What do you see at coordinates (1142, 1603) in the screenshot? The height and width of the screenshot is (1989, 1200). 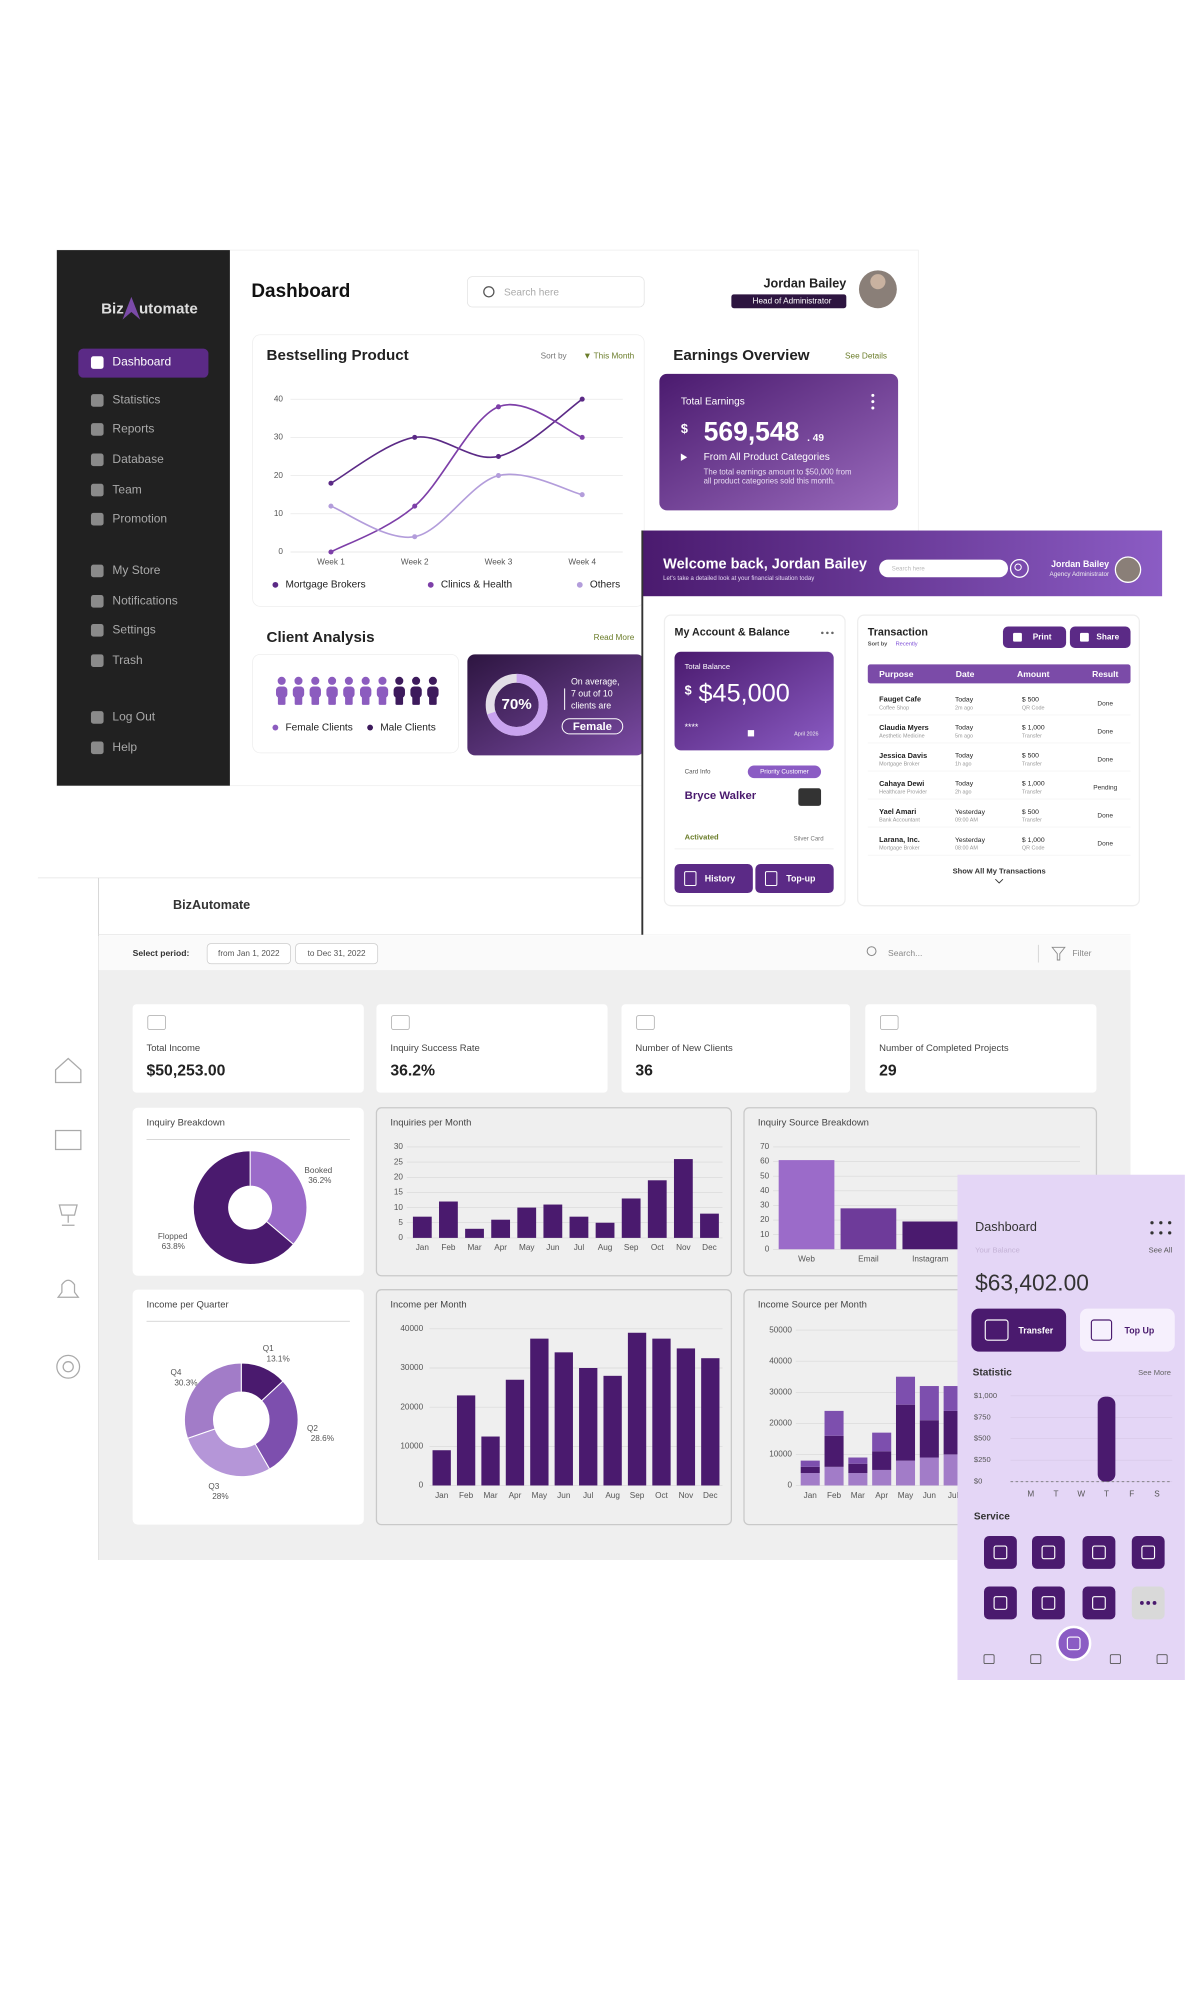 I see `more-dot` at bounding box center [1142, 1603].